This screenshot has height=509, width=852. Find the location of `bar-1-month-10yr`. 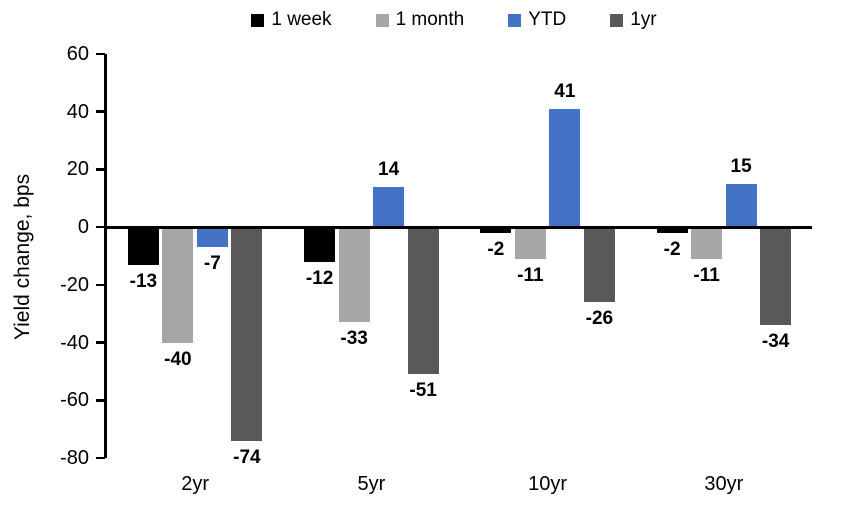

bar-1-month-10yr is located at coordinates (530, 243).